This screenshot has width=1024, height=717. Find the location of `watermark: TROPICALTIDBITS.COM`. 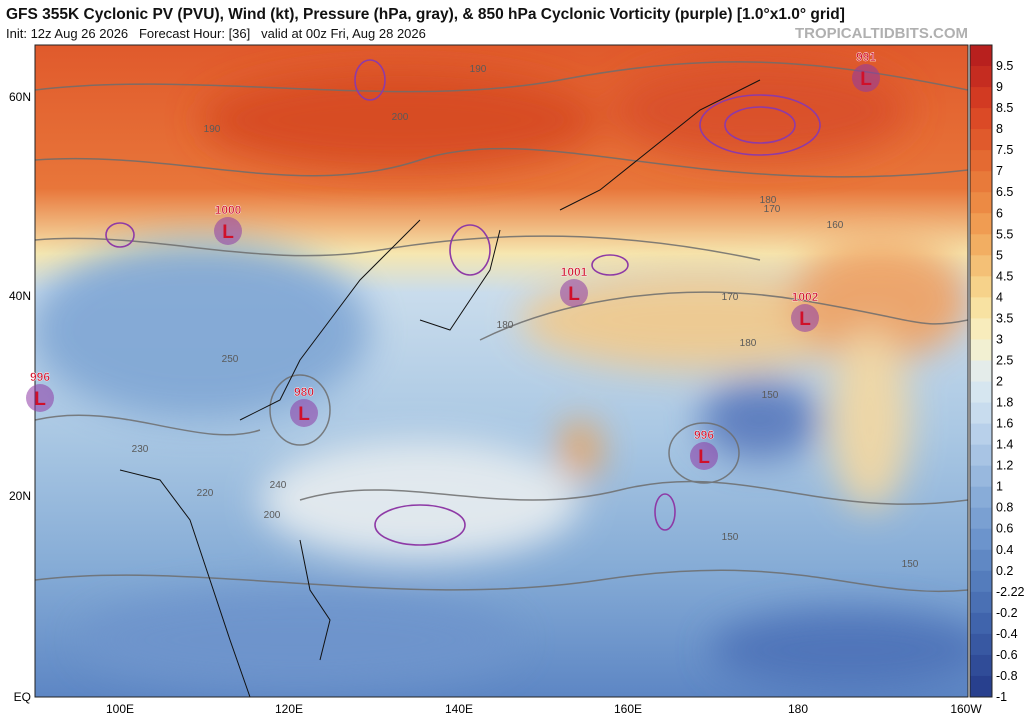

watermark: TROPICALTIDBITS.COM is located at coordinates (881, 33).